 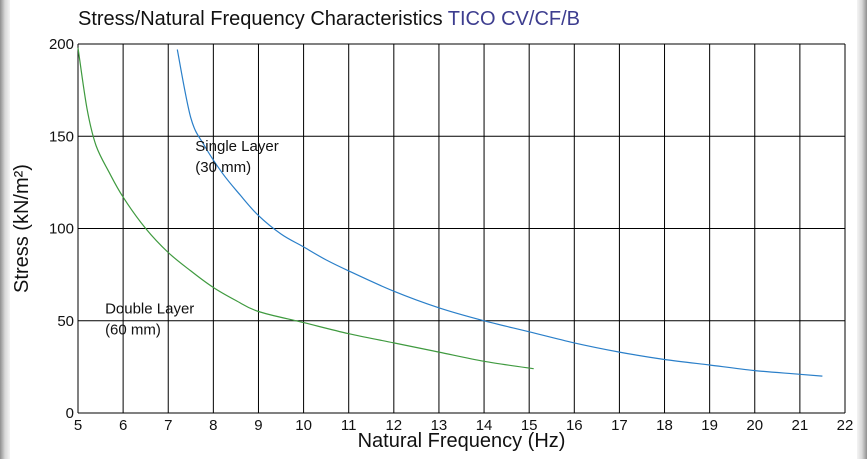 What do you see at coordinates (574, 425) in the screenshot?
I see `x-tick-label: 16` at bounding box center [574, 425].